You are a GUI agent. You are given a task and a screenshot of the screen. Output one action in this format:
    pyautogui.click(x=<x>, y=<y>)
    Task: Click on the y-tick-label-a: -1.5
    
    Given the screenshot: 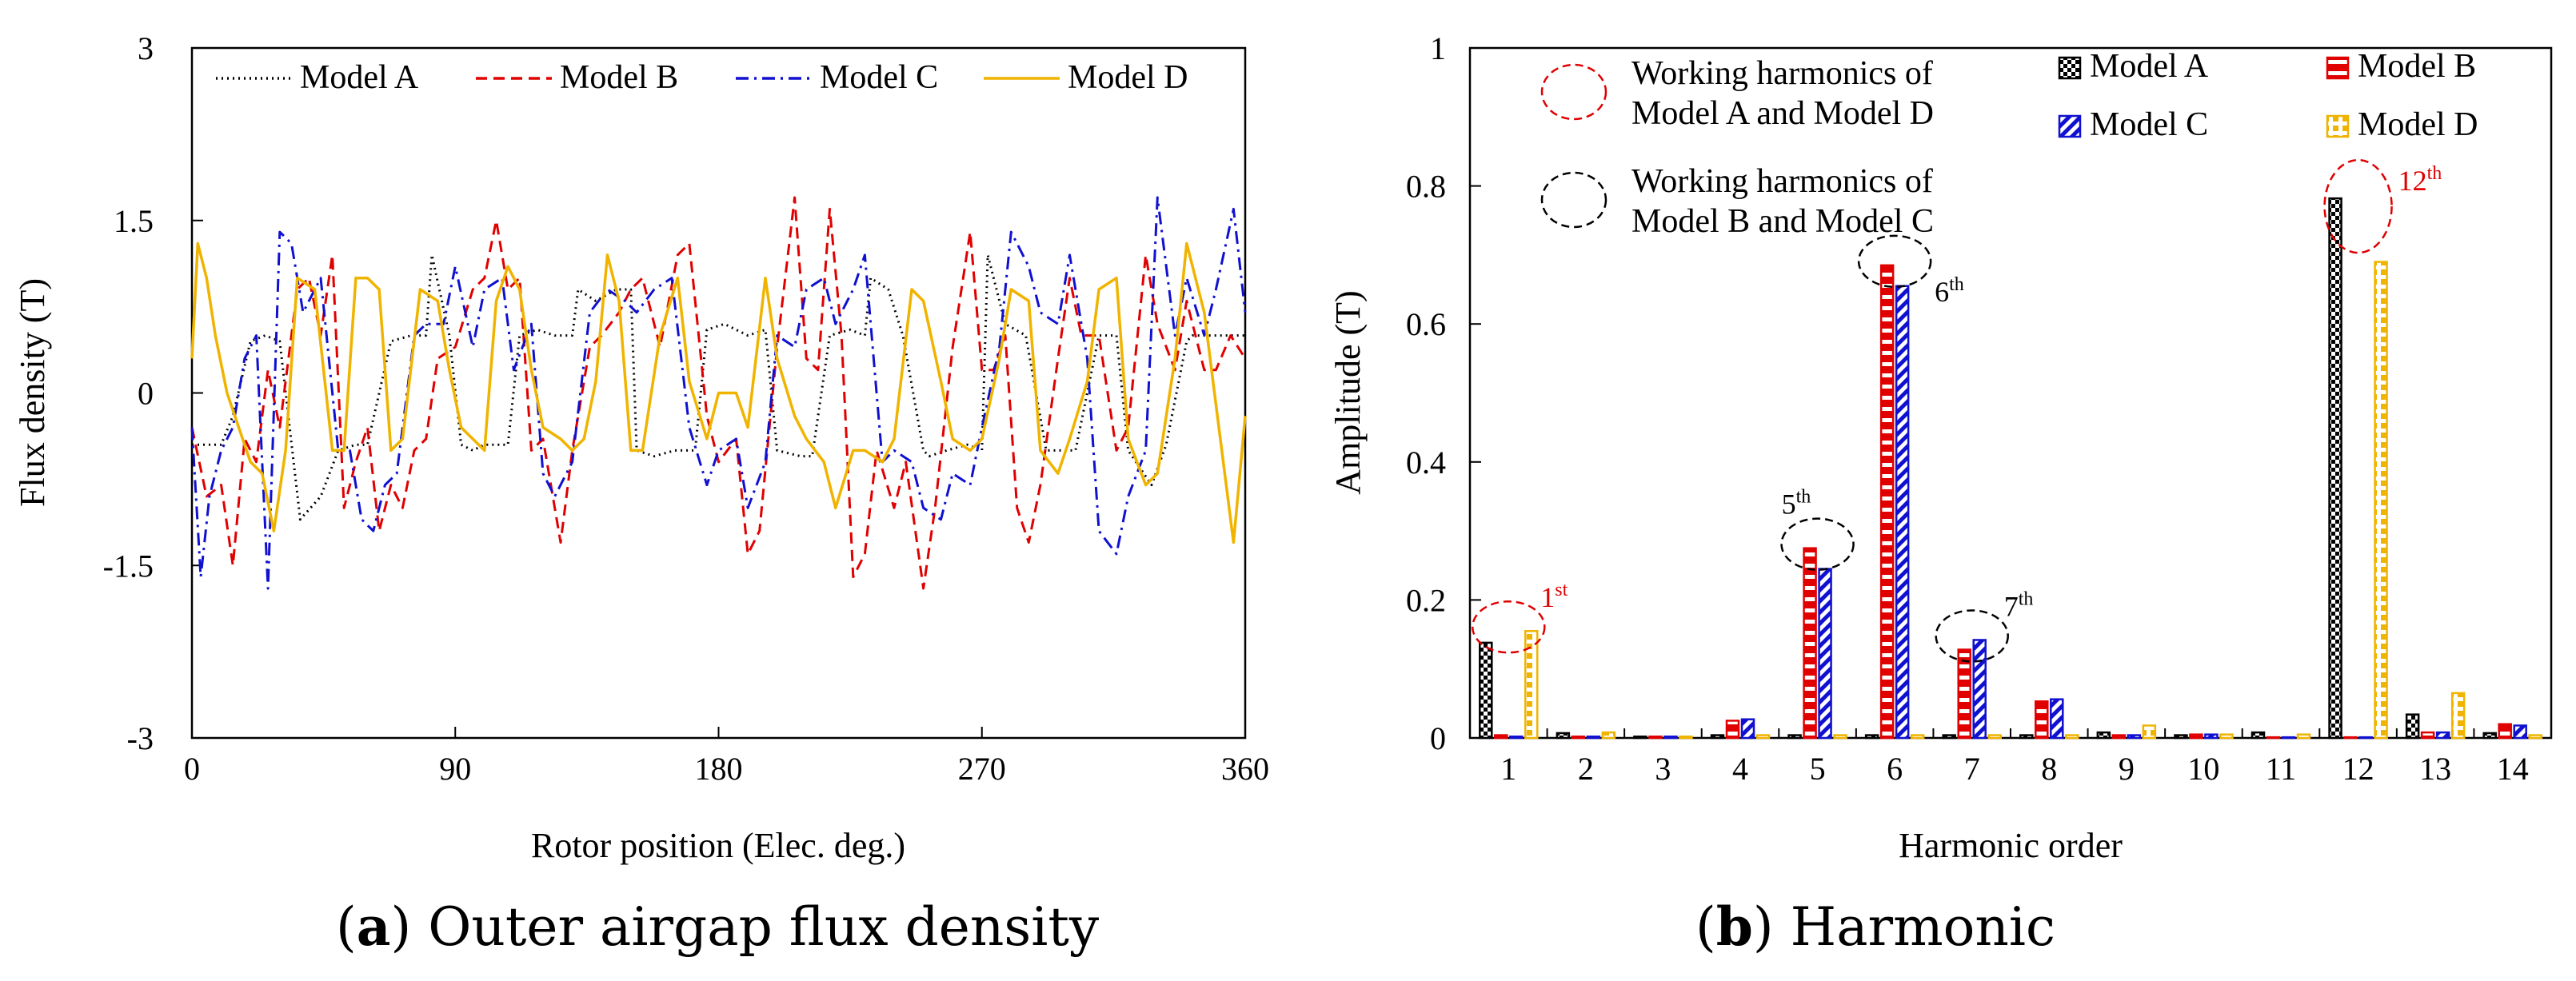 What is the action you would take?
    pyautogui.click(x=129, y=566)
    